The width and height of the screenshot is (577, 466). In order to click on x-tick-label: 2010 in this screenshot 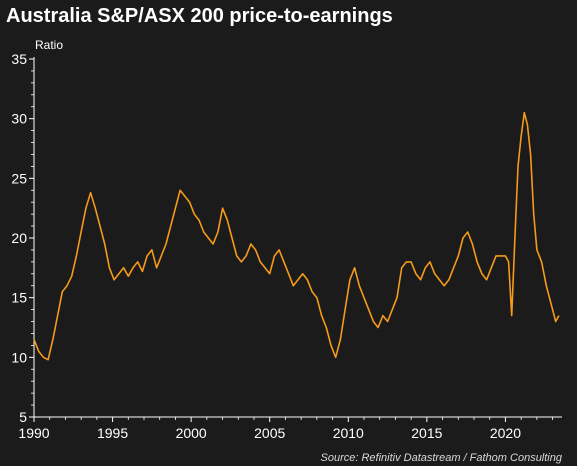, I will do `click(348, 433)`.